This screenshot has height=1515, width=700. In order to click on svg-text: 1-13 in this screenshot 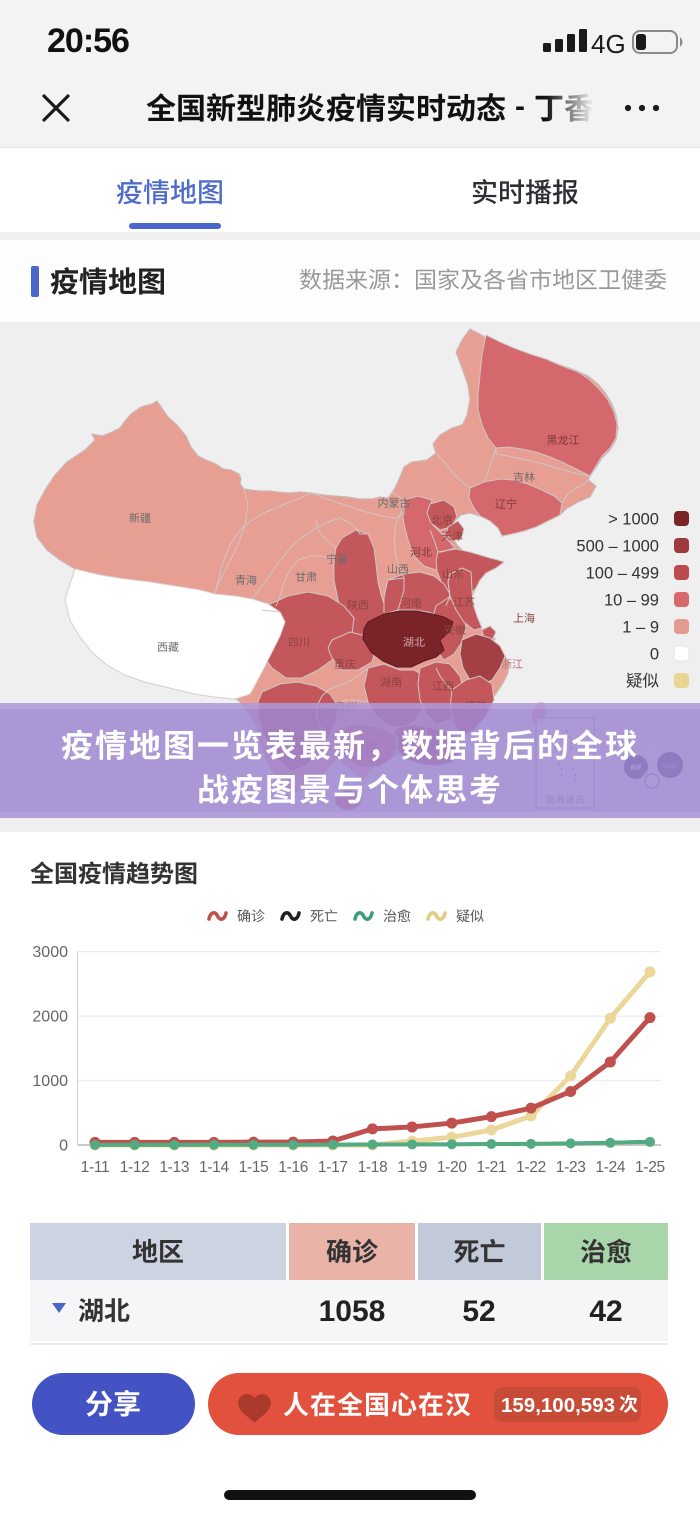, I will do `click(174, 1167)`.